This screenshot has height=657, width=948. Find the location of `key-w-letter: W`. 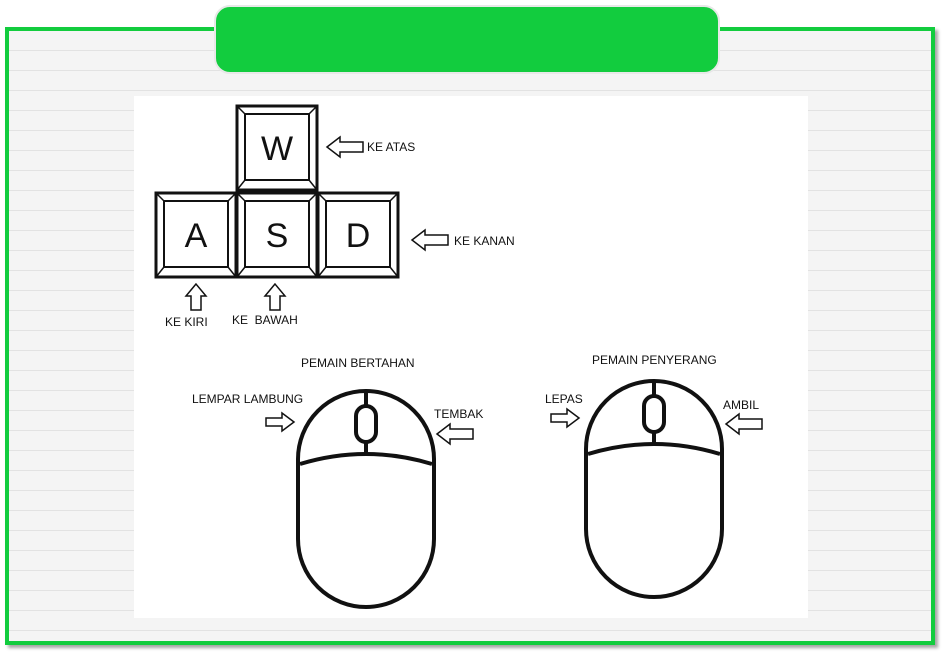

key-w-letter: W is located at coordinates (277, 149).